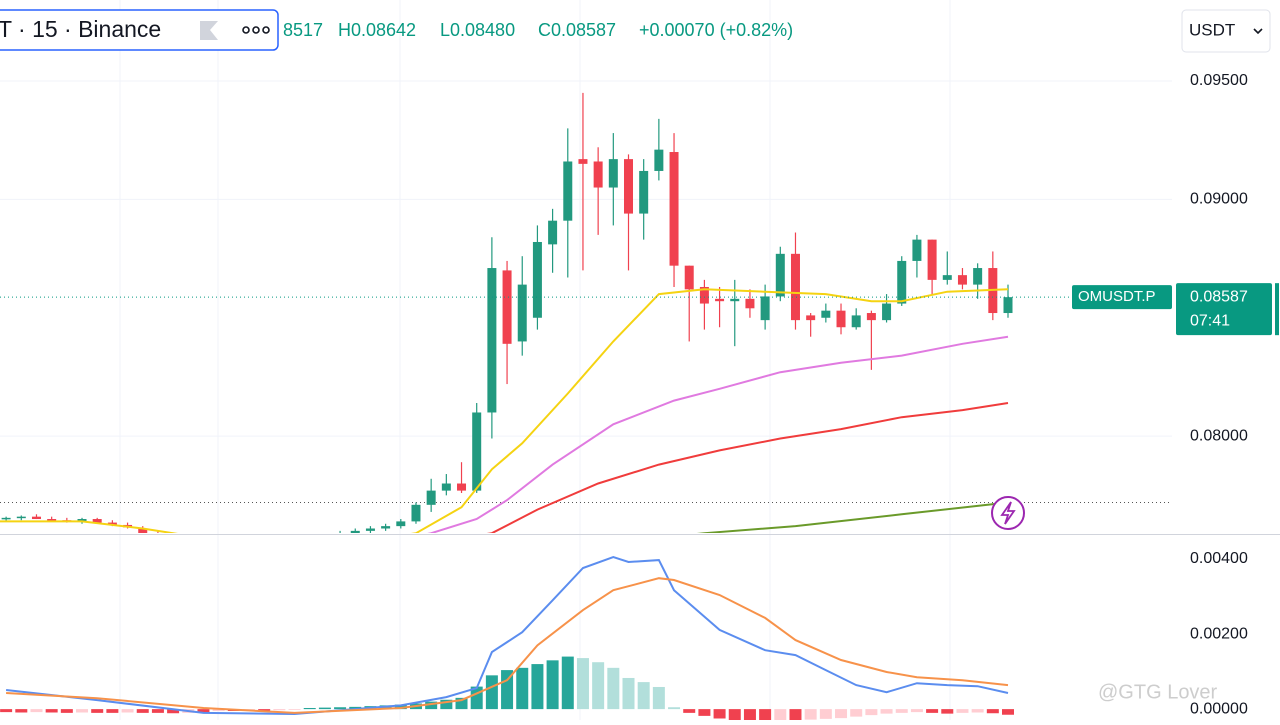 The width and height of the screenshot is (1280, 725). What do you see at coordinates (1219, 435) in the screenshot?
I see `y-tick-label: 0.08000` at bounding box center [1219, 435].